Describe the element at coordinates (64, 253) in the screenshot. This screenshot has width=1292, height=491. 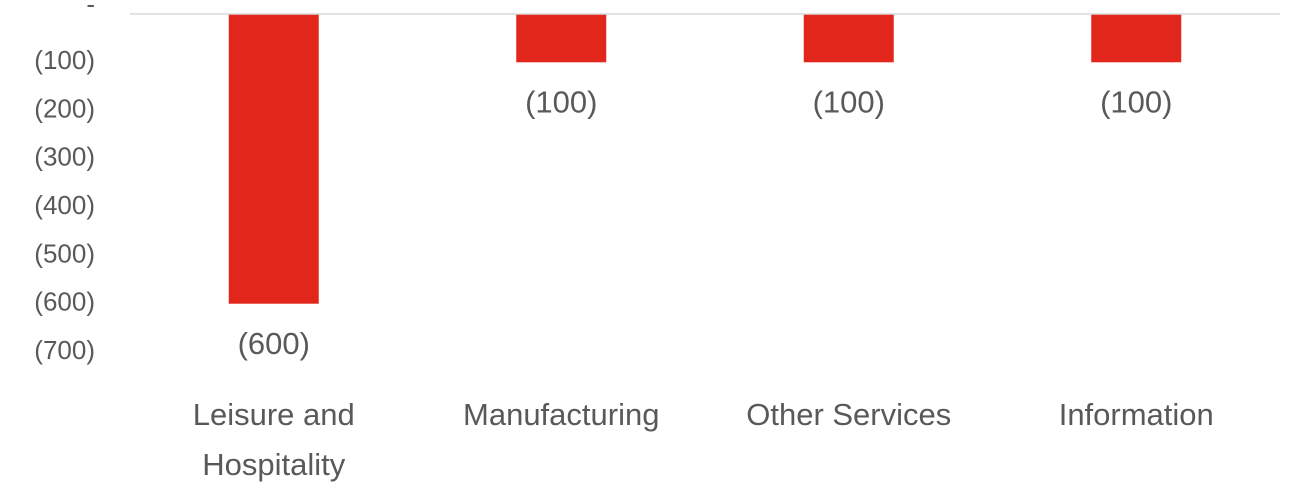
I see `y-tick-label: (500)` at that location.